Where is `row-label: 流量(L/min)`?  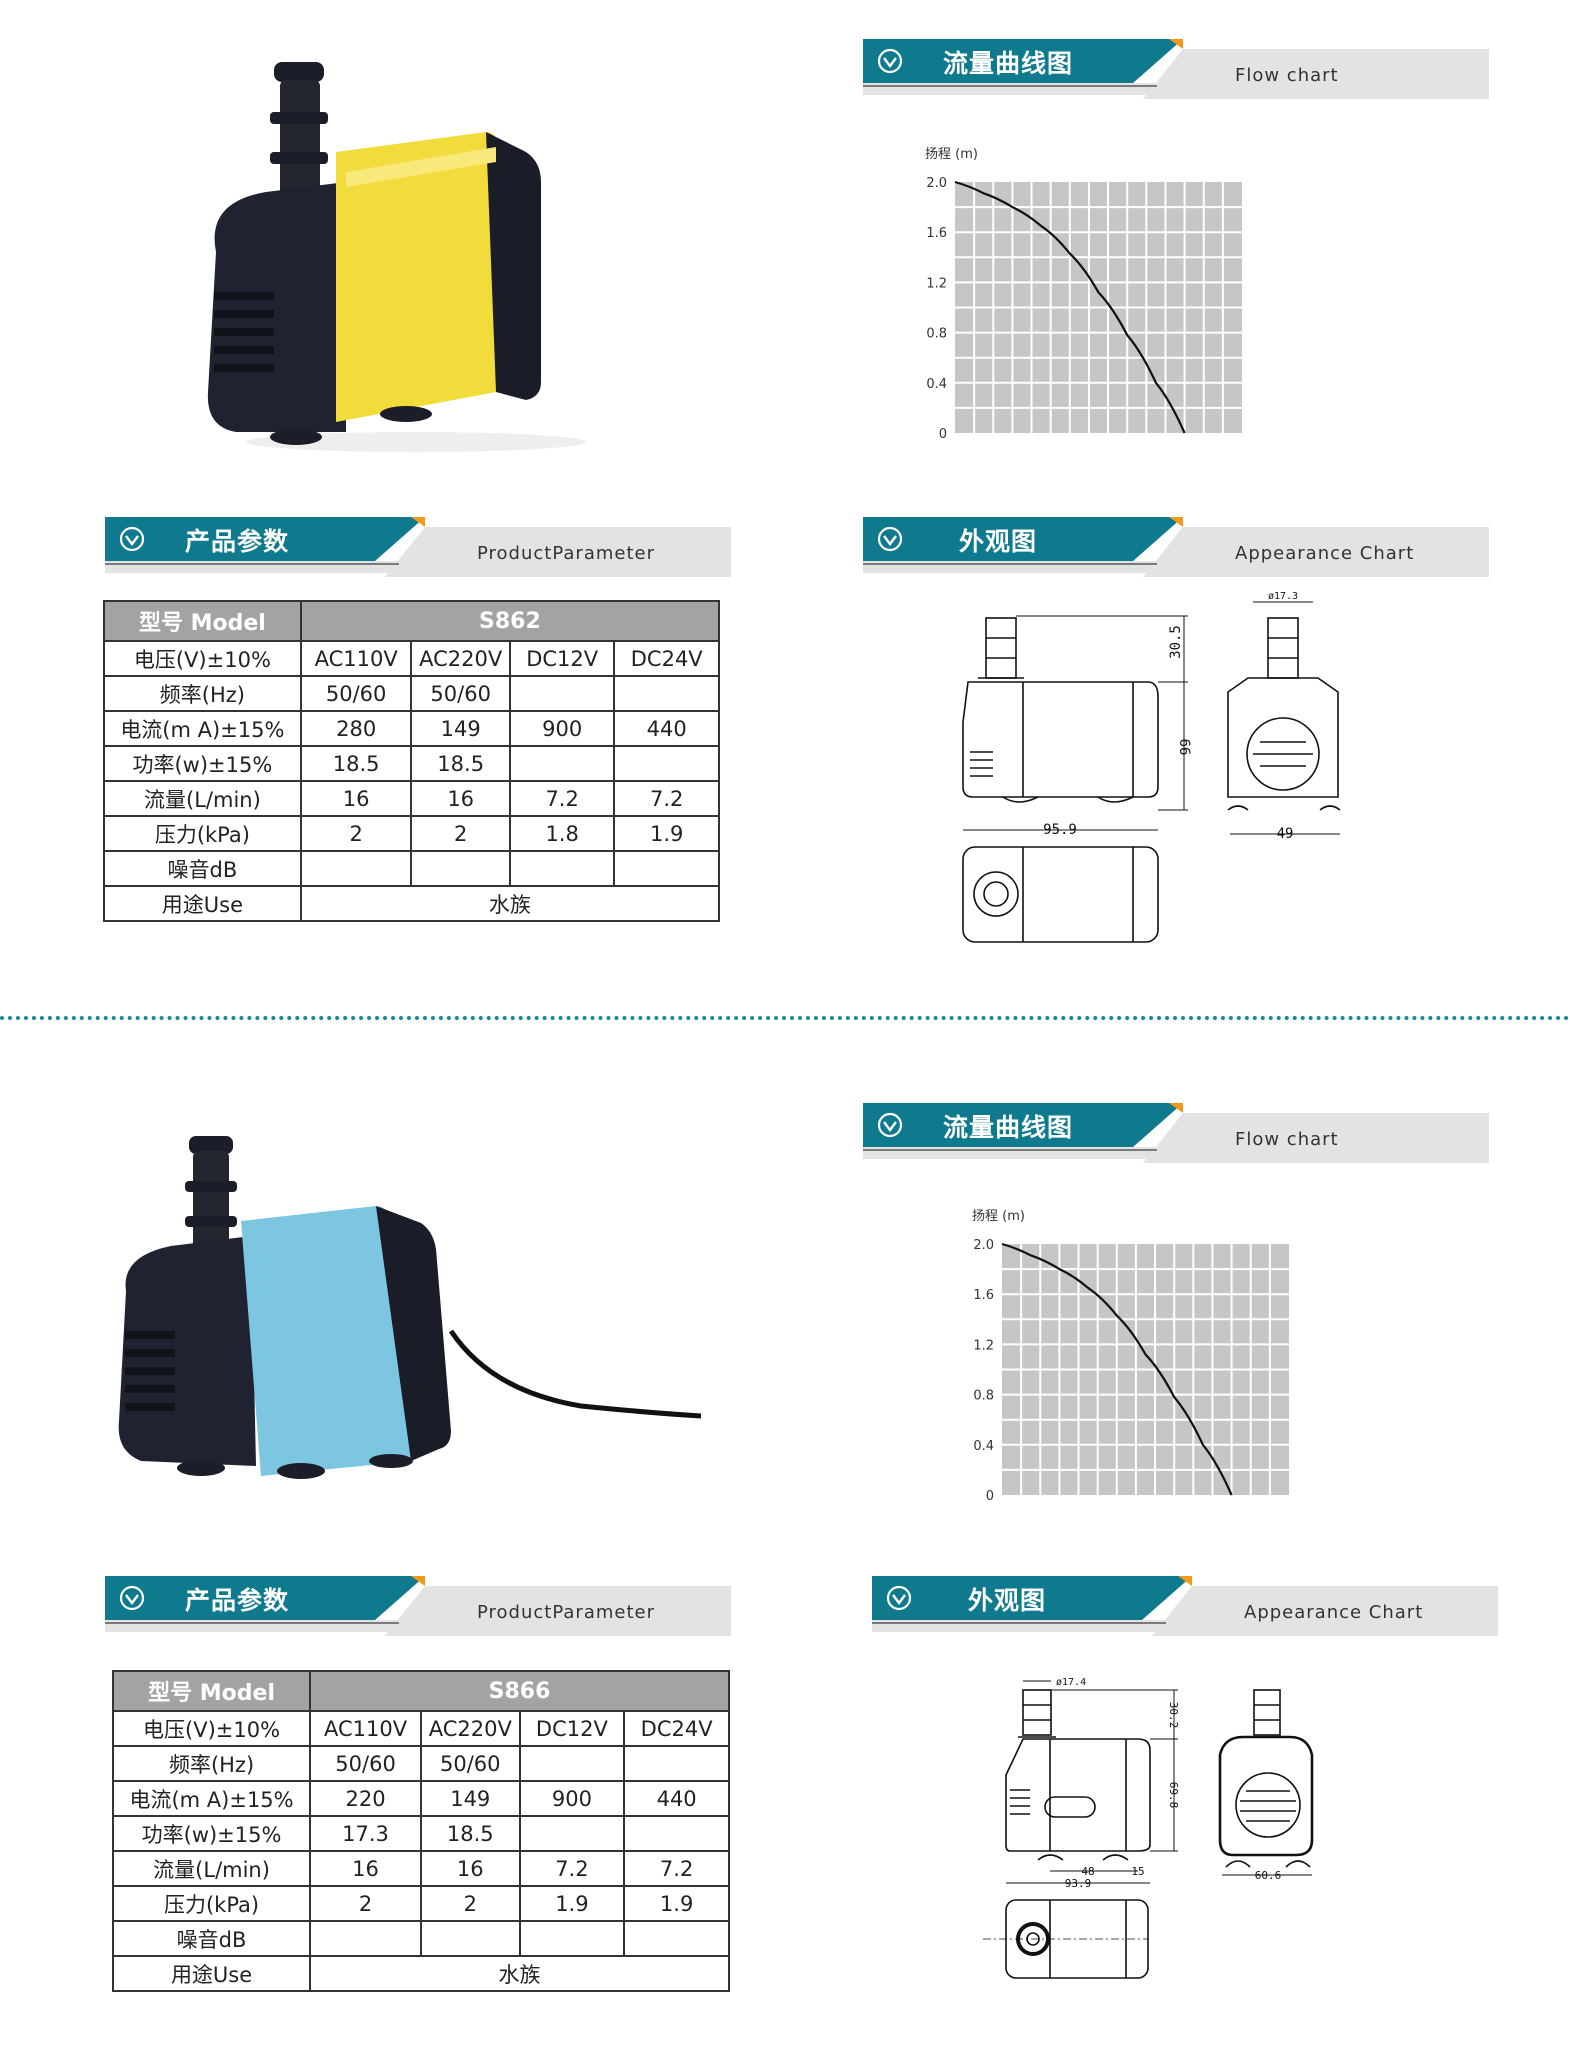
row-label: 流量(L/min) is located at coordinates (202, 798).